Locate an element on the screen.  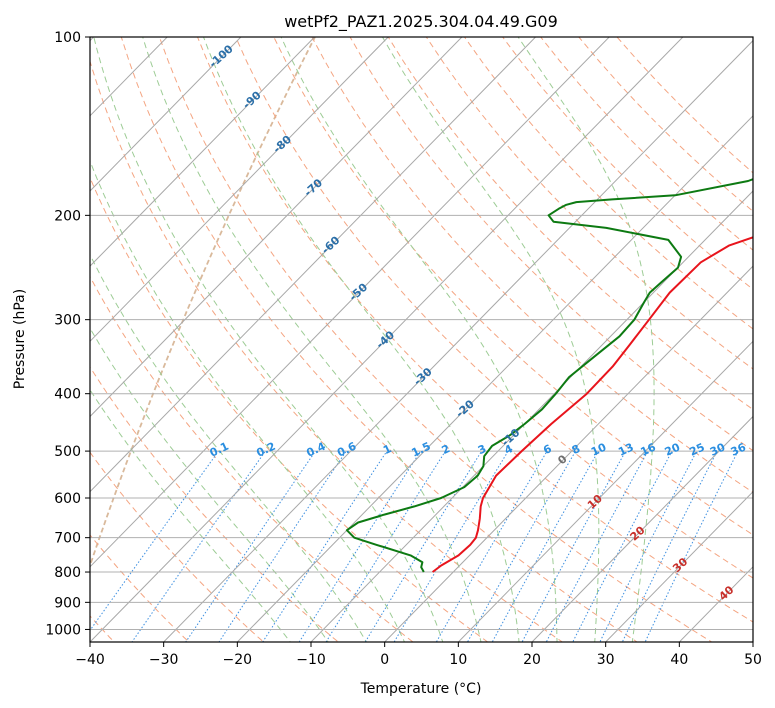
y-tick-label: 700 is located at coordinates (67, 539).